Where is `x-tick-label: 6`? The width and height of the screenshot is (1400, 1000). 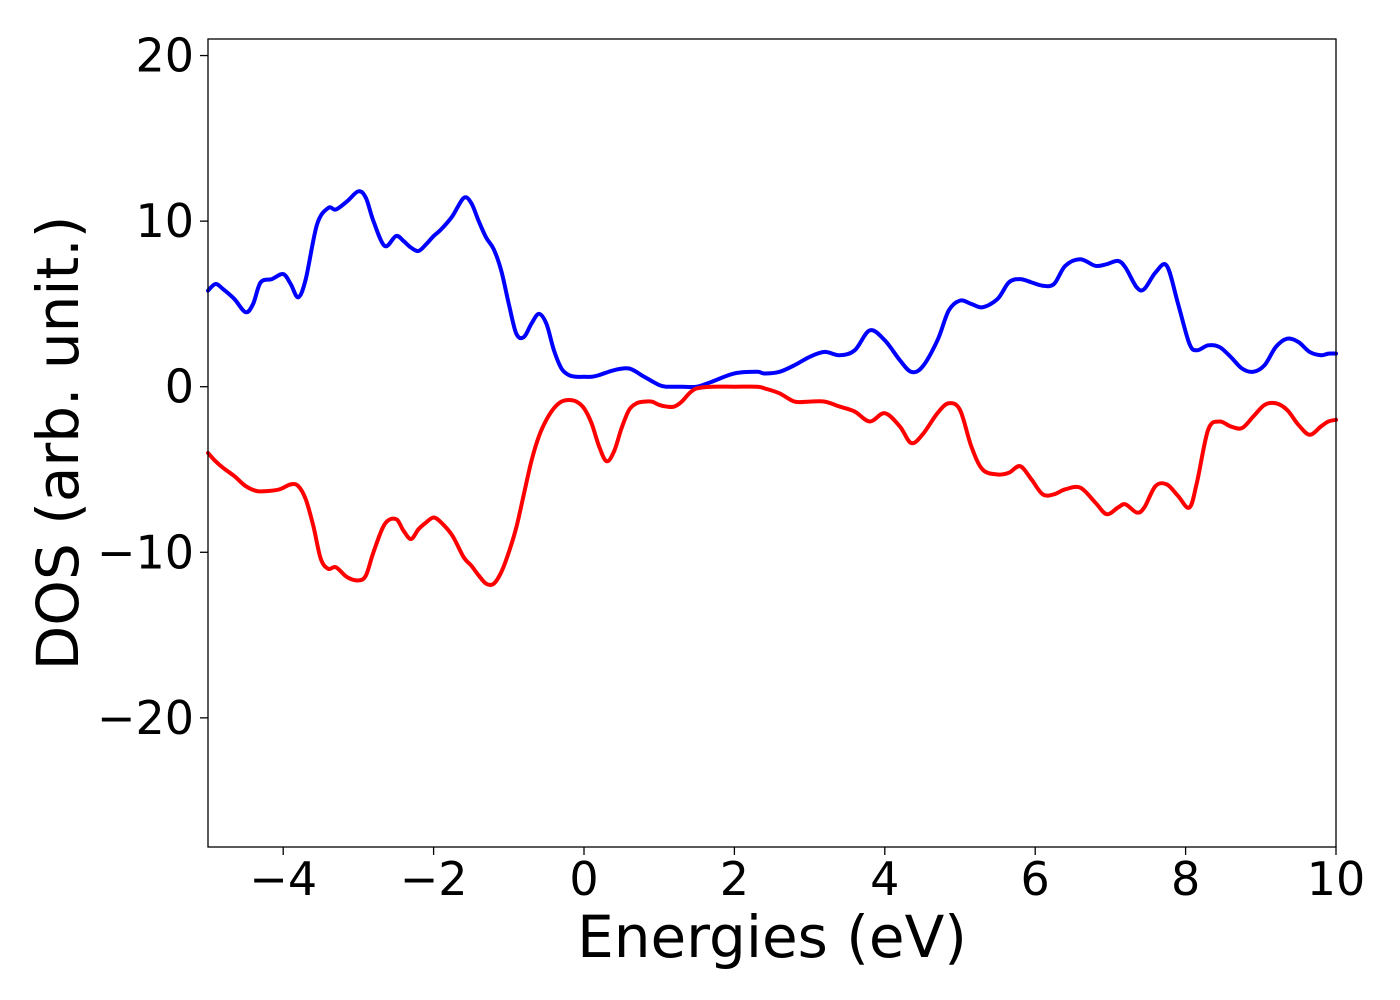 x-tick-label: 6 is located at coordinates (1035, 879).